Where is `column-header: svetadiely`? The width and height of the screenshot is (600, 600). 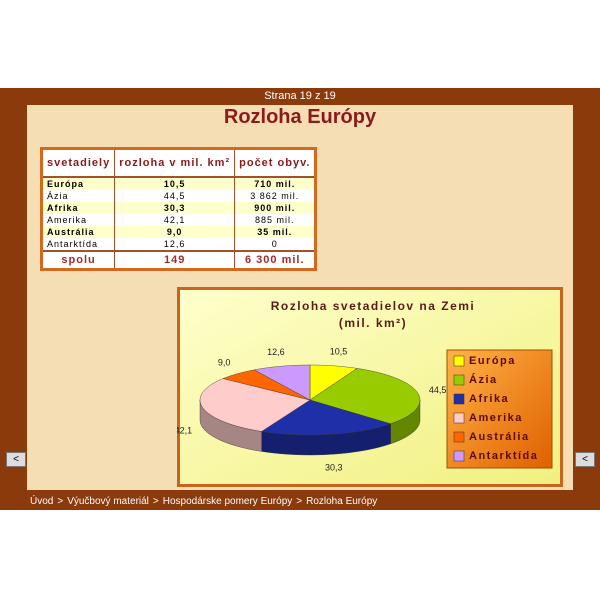
column-header: svetadiely is located at coordinates (78, 163).